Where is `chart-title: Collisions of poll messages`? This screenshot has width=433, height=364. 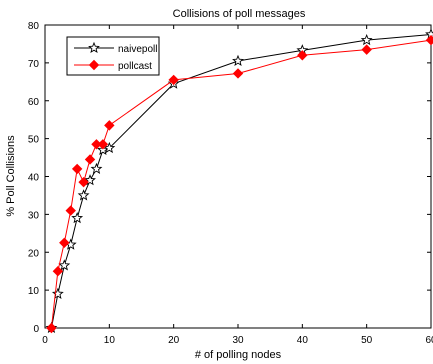
chart-title: Collisions of poll messages is located at coordinates (239, 14).